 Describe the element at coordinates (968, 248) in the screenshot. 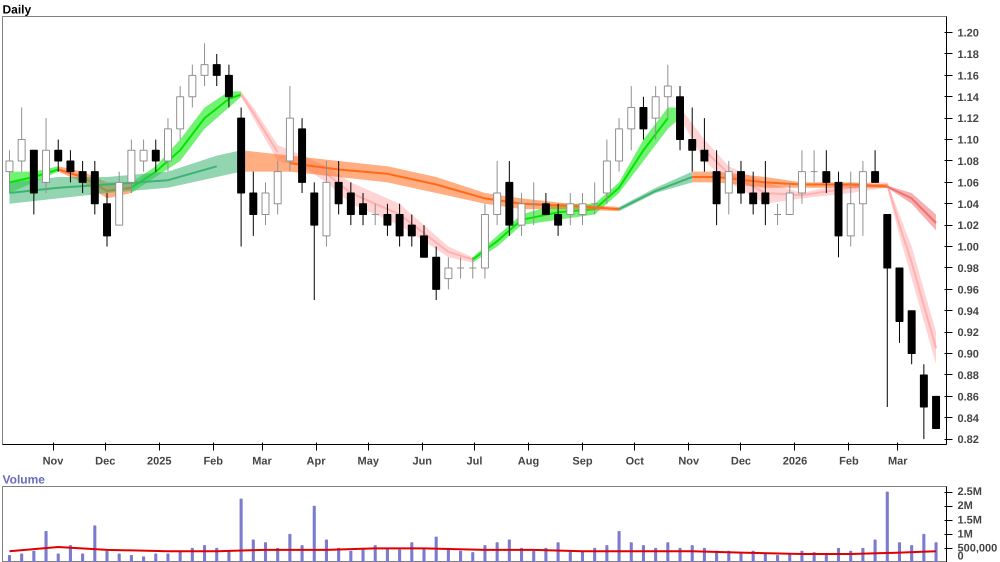

I see `y-tick-label: 1.00` at that location.